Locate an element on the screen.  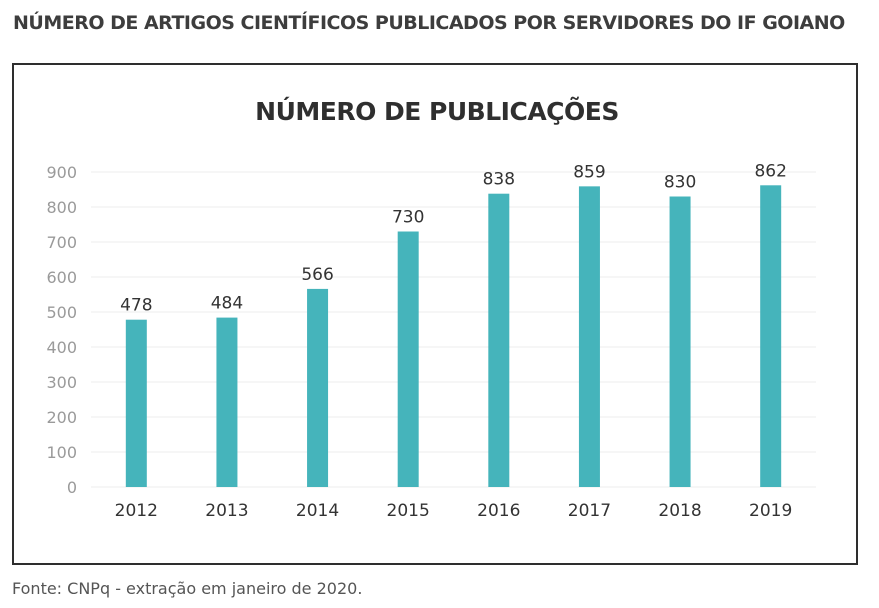
x-tick-label: 2012 is located at coordinates (136, 511).